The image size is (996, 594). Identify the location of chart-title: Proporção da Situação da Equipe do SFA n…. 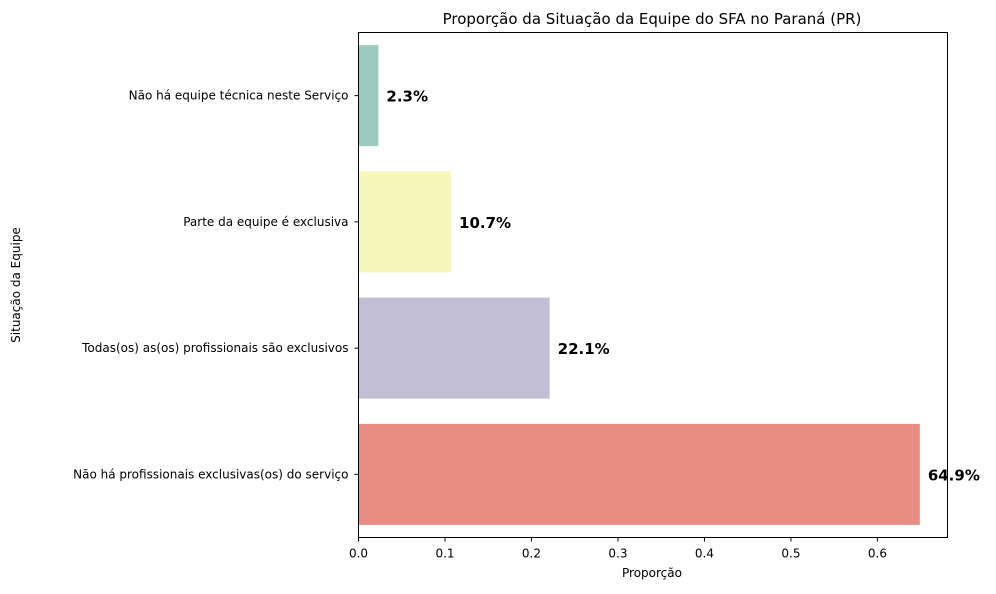
(652, 19).